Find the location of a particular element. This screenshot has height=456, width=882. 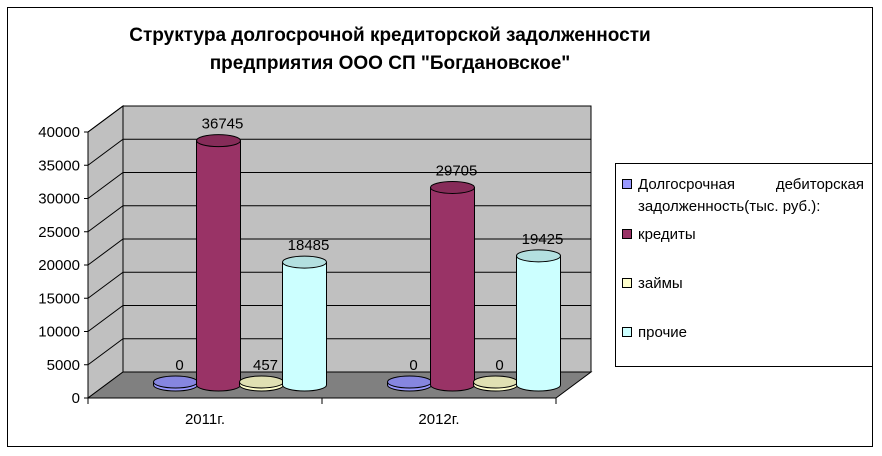

legend-label-other: прочие is located at coordinates (663, 332).